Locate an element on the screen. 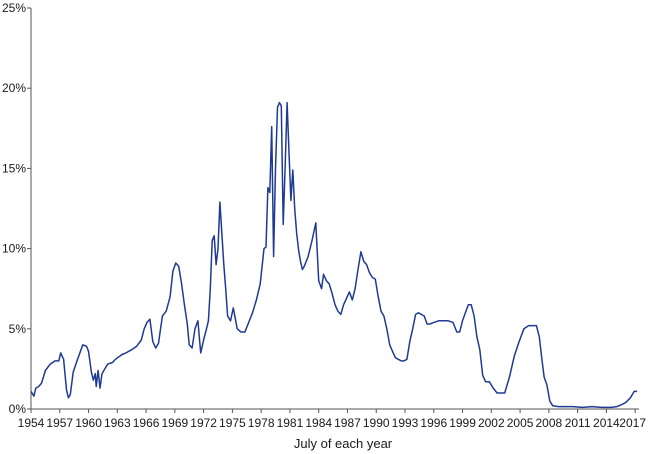  x-tick-label: 1954 is located at coordinates (31, 423).